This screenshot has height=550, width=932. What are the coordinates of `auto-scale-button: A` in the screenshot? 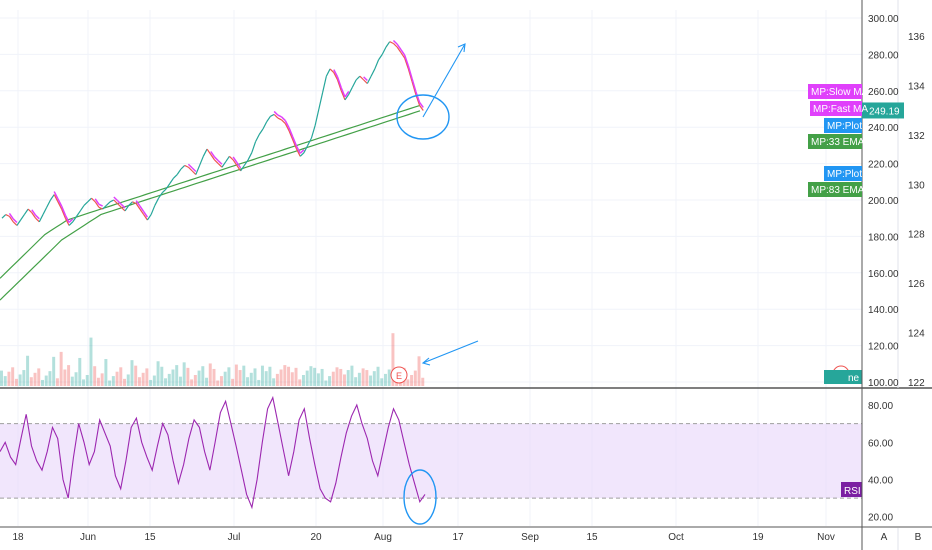 It's located at (884, 537).